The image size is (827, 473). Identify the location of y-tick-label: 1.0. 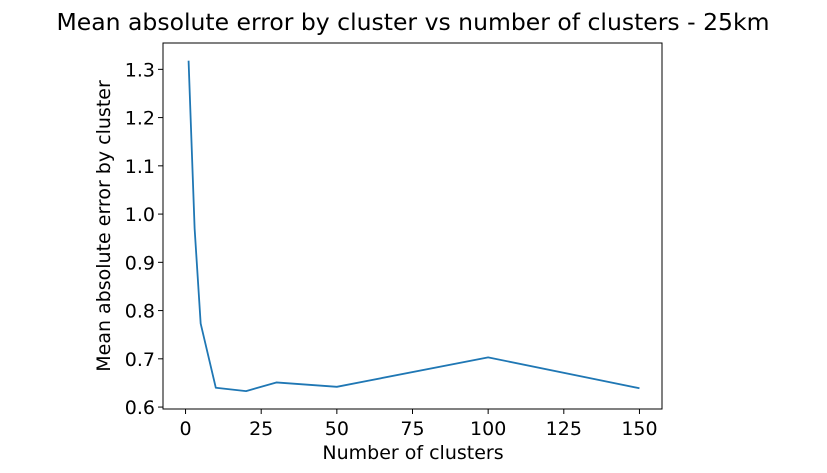
(140, 215).